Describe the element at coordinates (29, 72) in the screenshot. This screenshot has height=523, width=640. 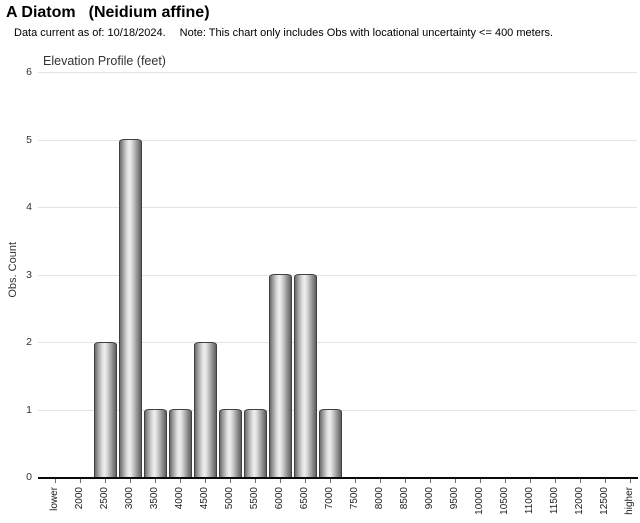
I see `y-tick-label-6: 6` at that location.